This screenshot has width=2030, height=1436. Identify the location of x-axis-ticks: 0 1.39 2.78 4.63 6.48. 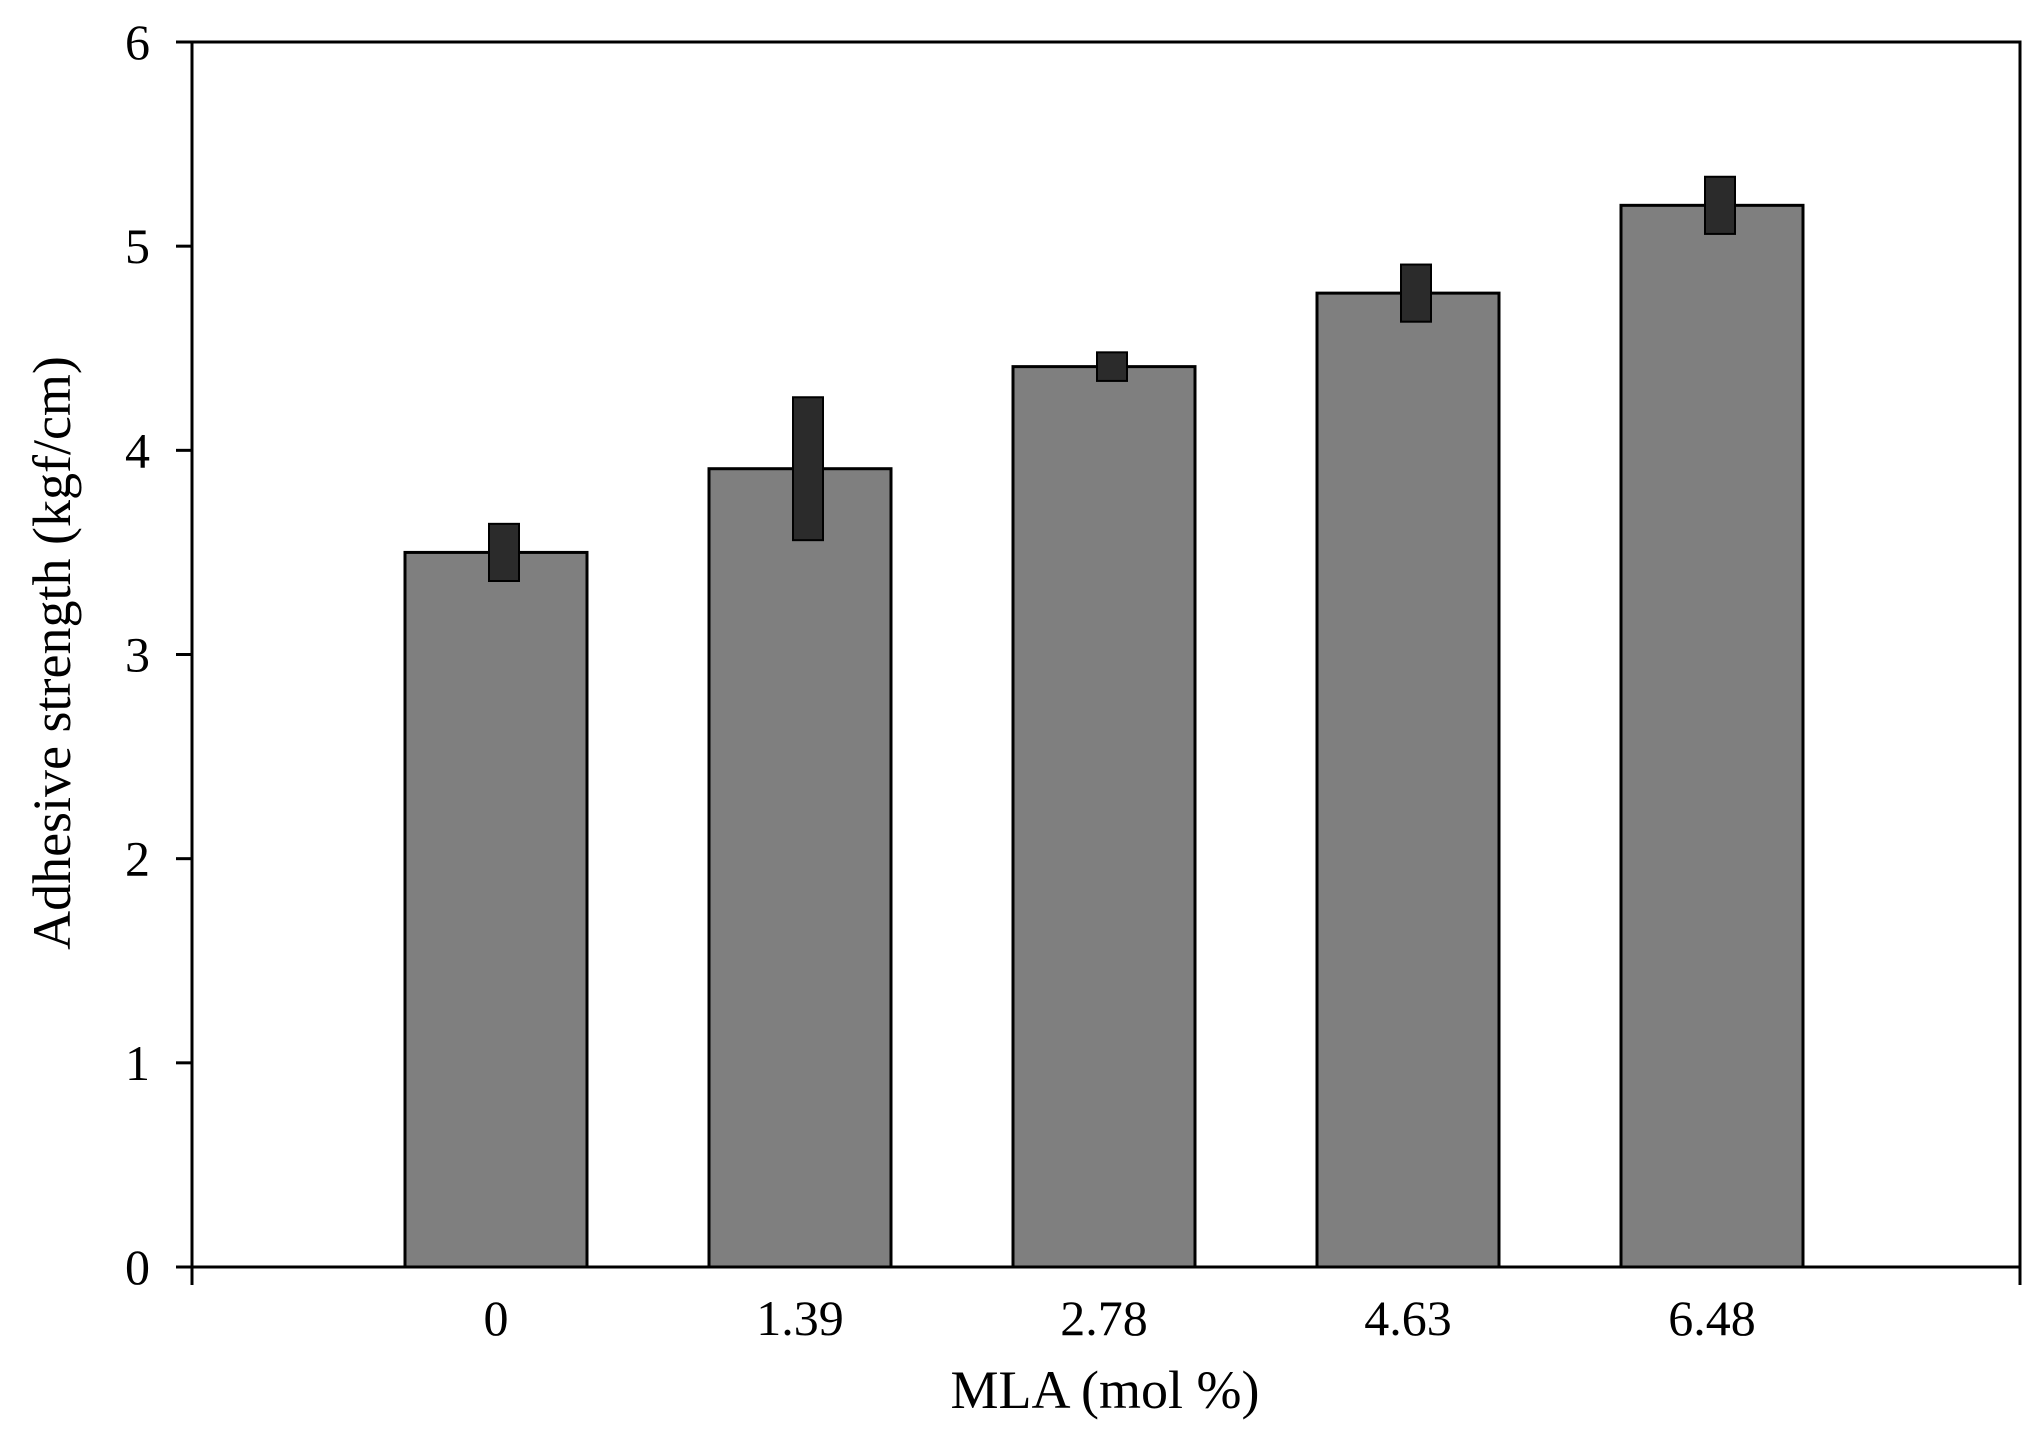
(1106, 1306).